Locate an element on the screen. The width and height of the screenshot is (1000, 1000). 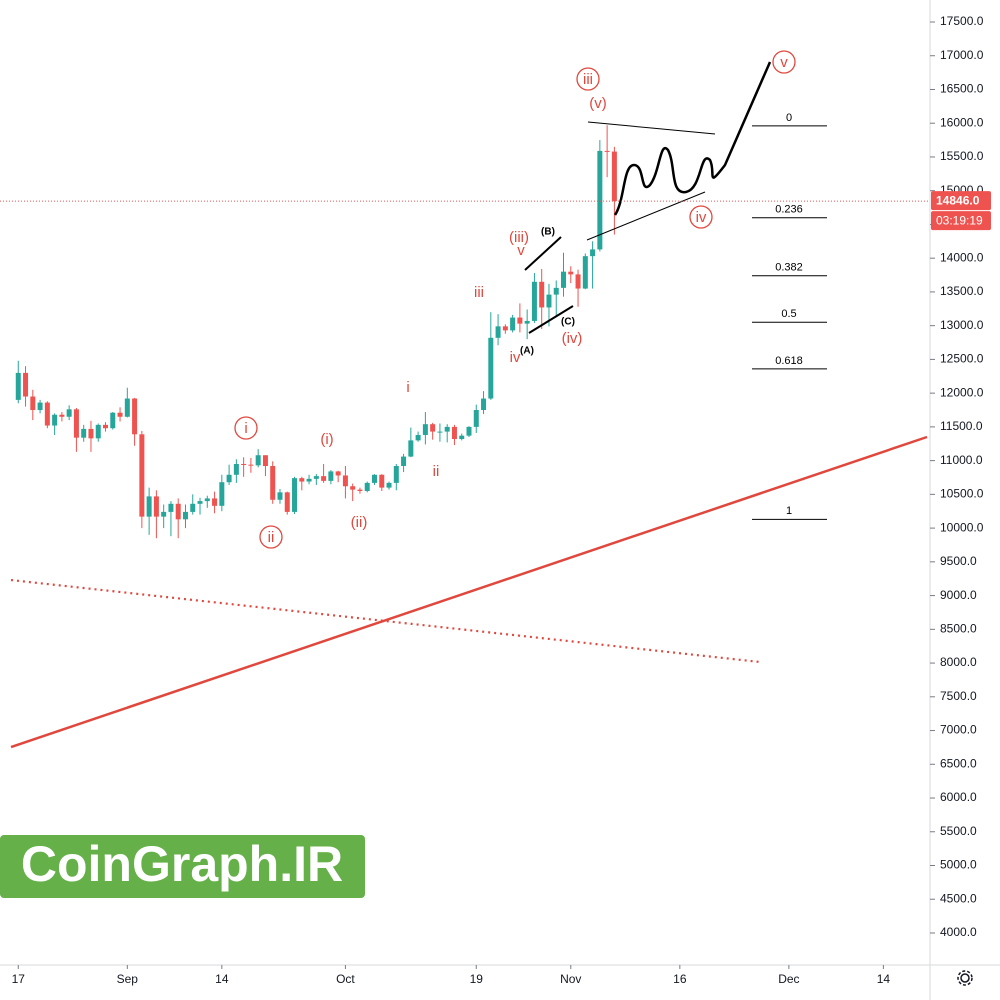
y-tick-label: 16000.0 is located at coordinates (962, 122).